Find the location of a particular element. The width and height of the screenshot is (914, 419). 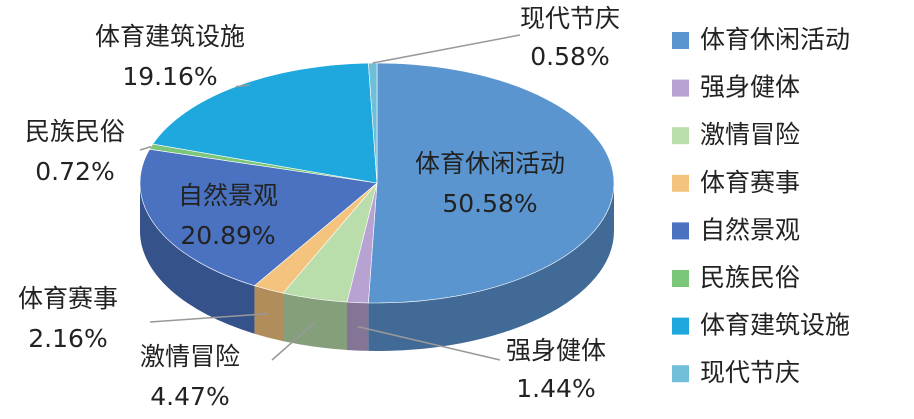

slice-label: 体育建筑设施 is located at coordinates (170, 36).